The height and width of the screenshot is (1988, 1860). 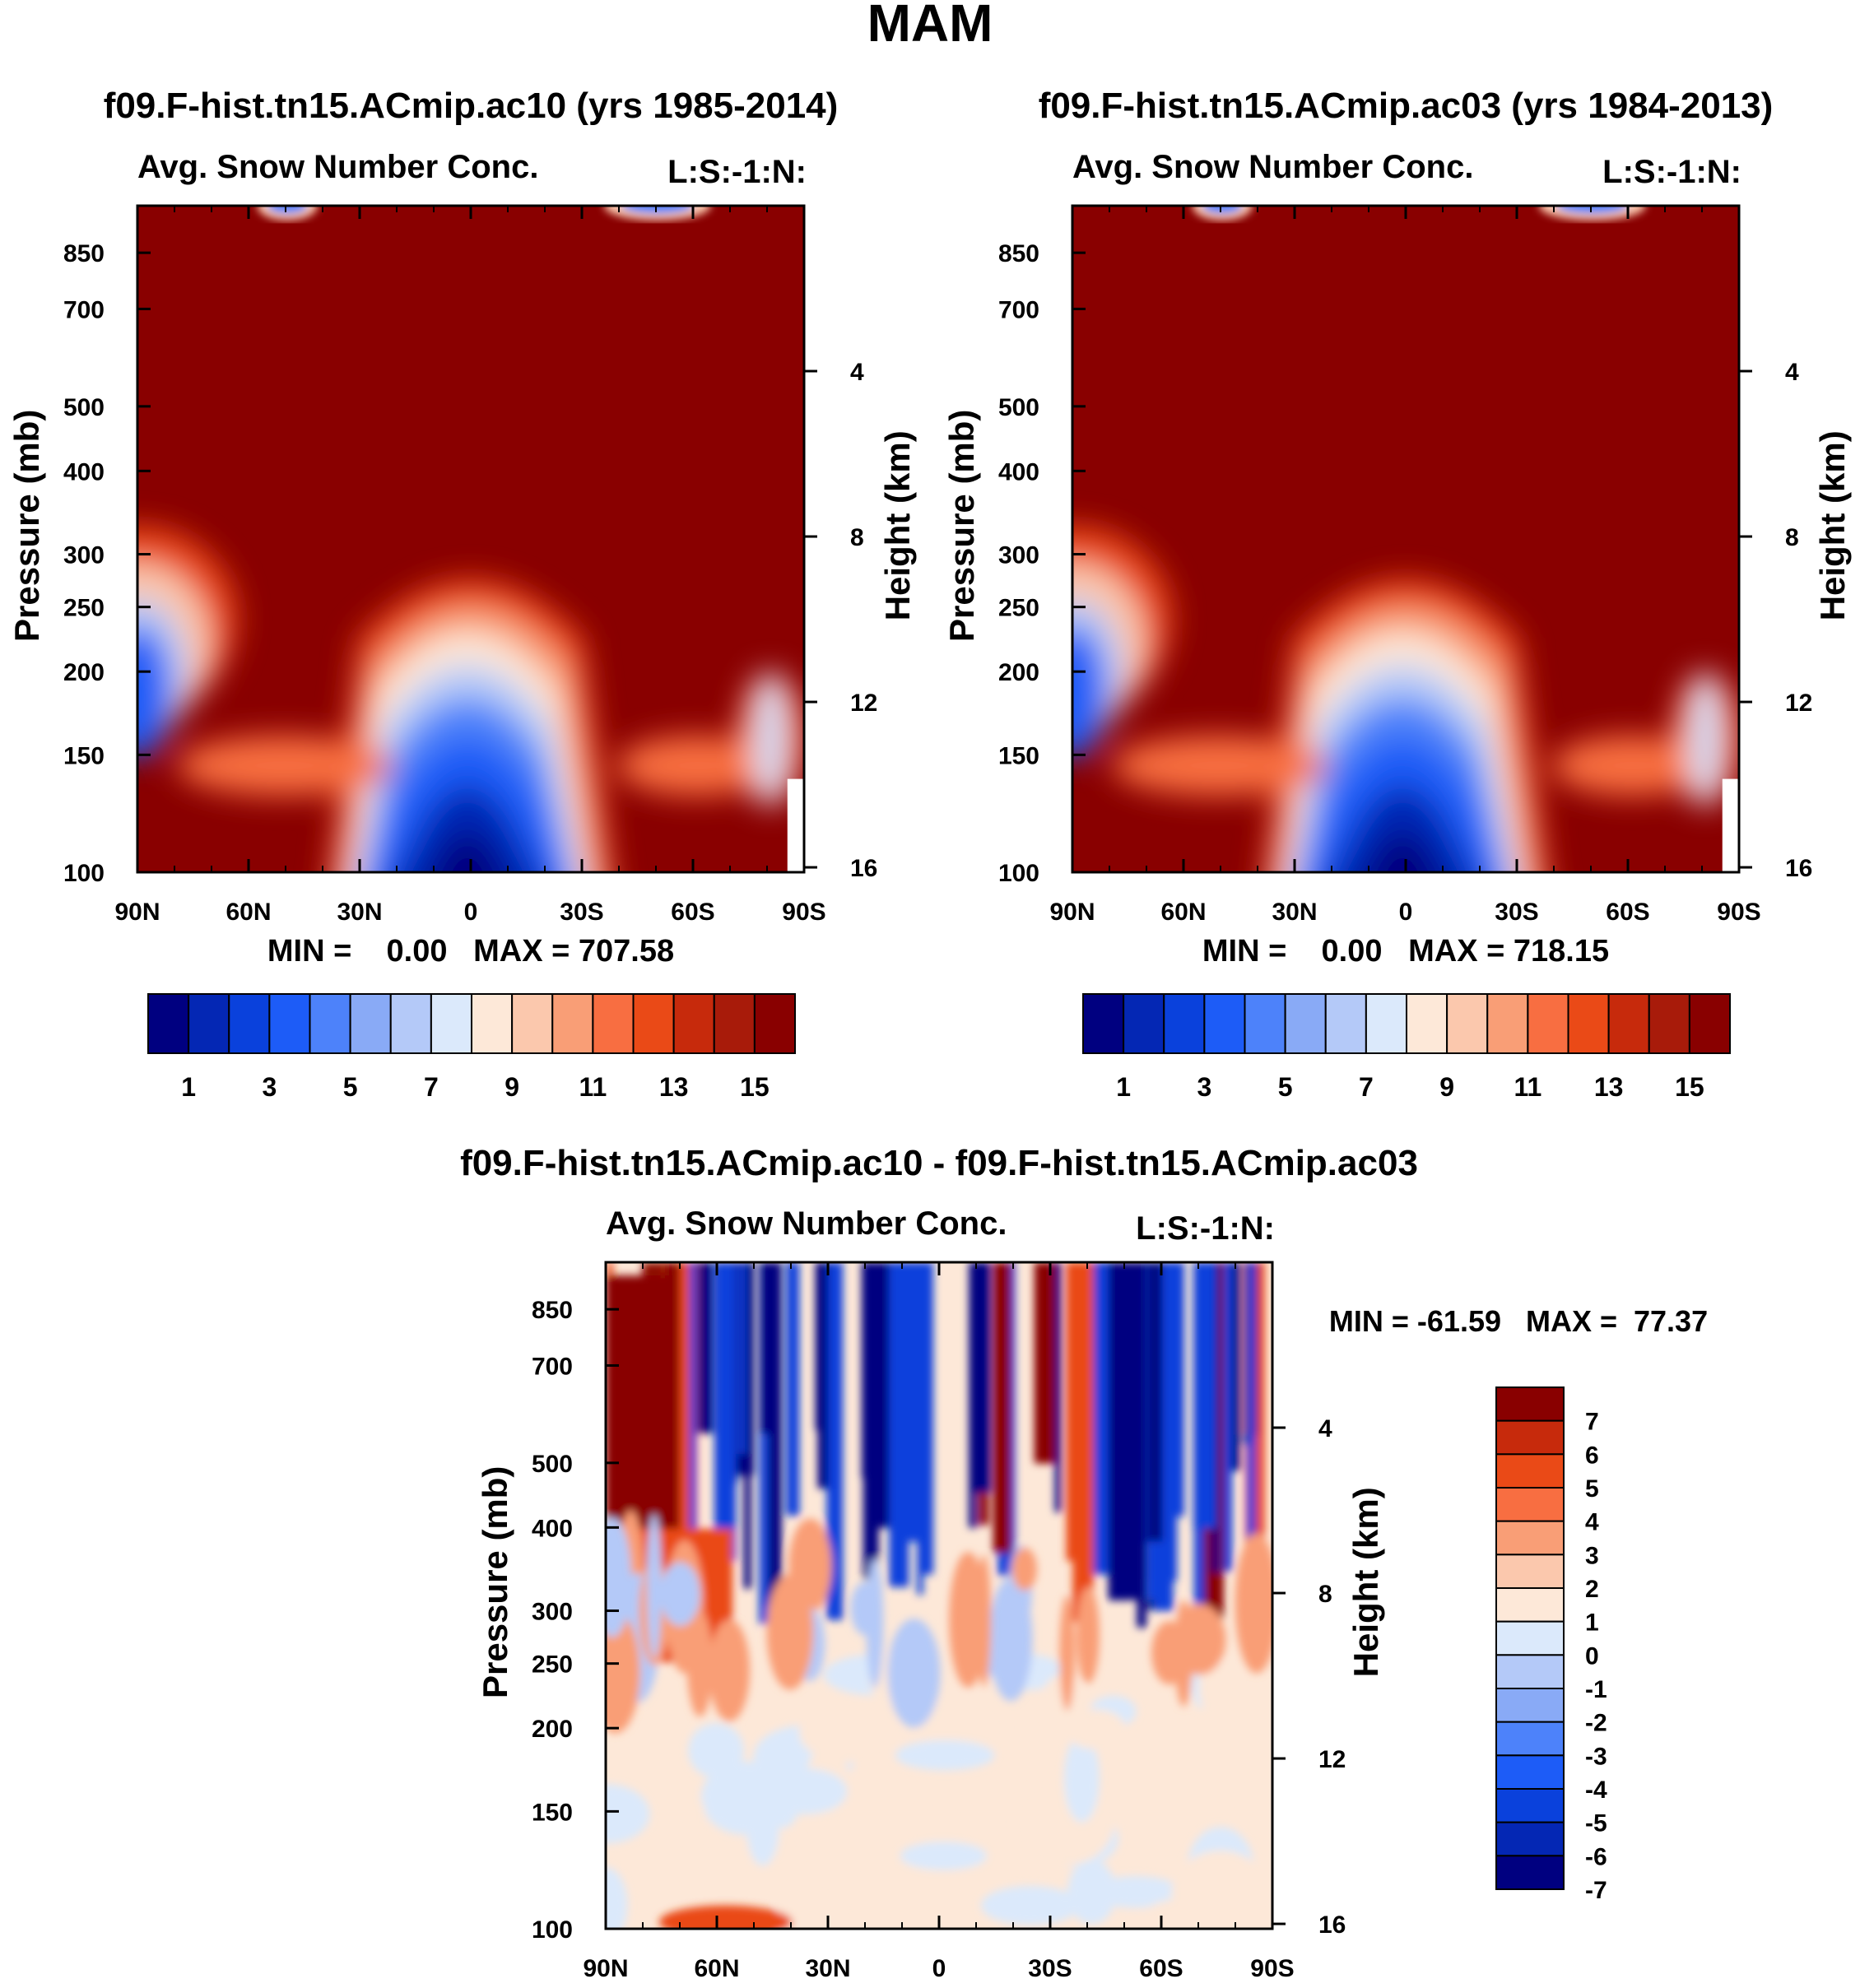 What do you see at coordinates (552, 1528) in the screenshot?
I see `y-tick-label: 400` at bounding box center [552, 1528].